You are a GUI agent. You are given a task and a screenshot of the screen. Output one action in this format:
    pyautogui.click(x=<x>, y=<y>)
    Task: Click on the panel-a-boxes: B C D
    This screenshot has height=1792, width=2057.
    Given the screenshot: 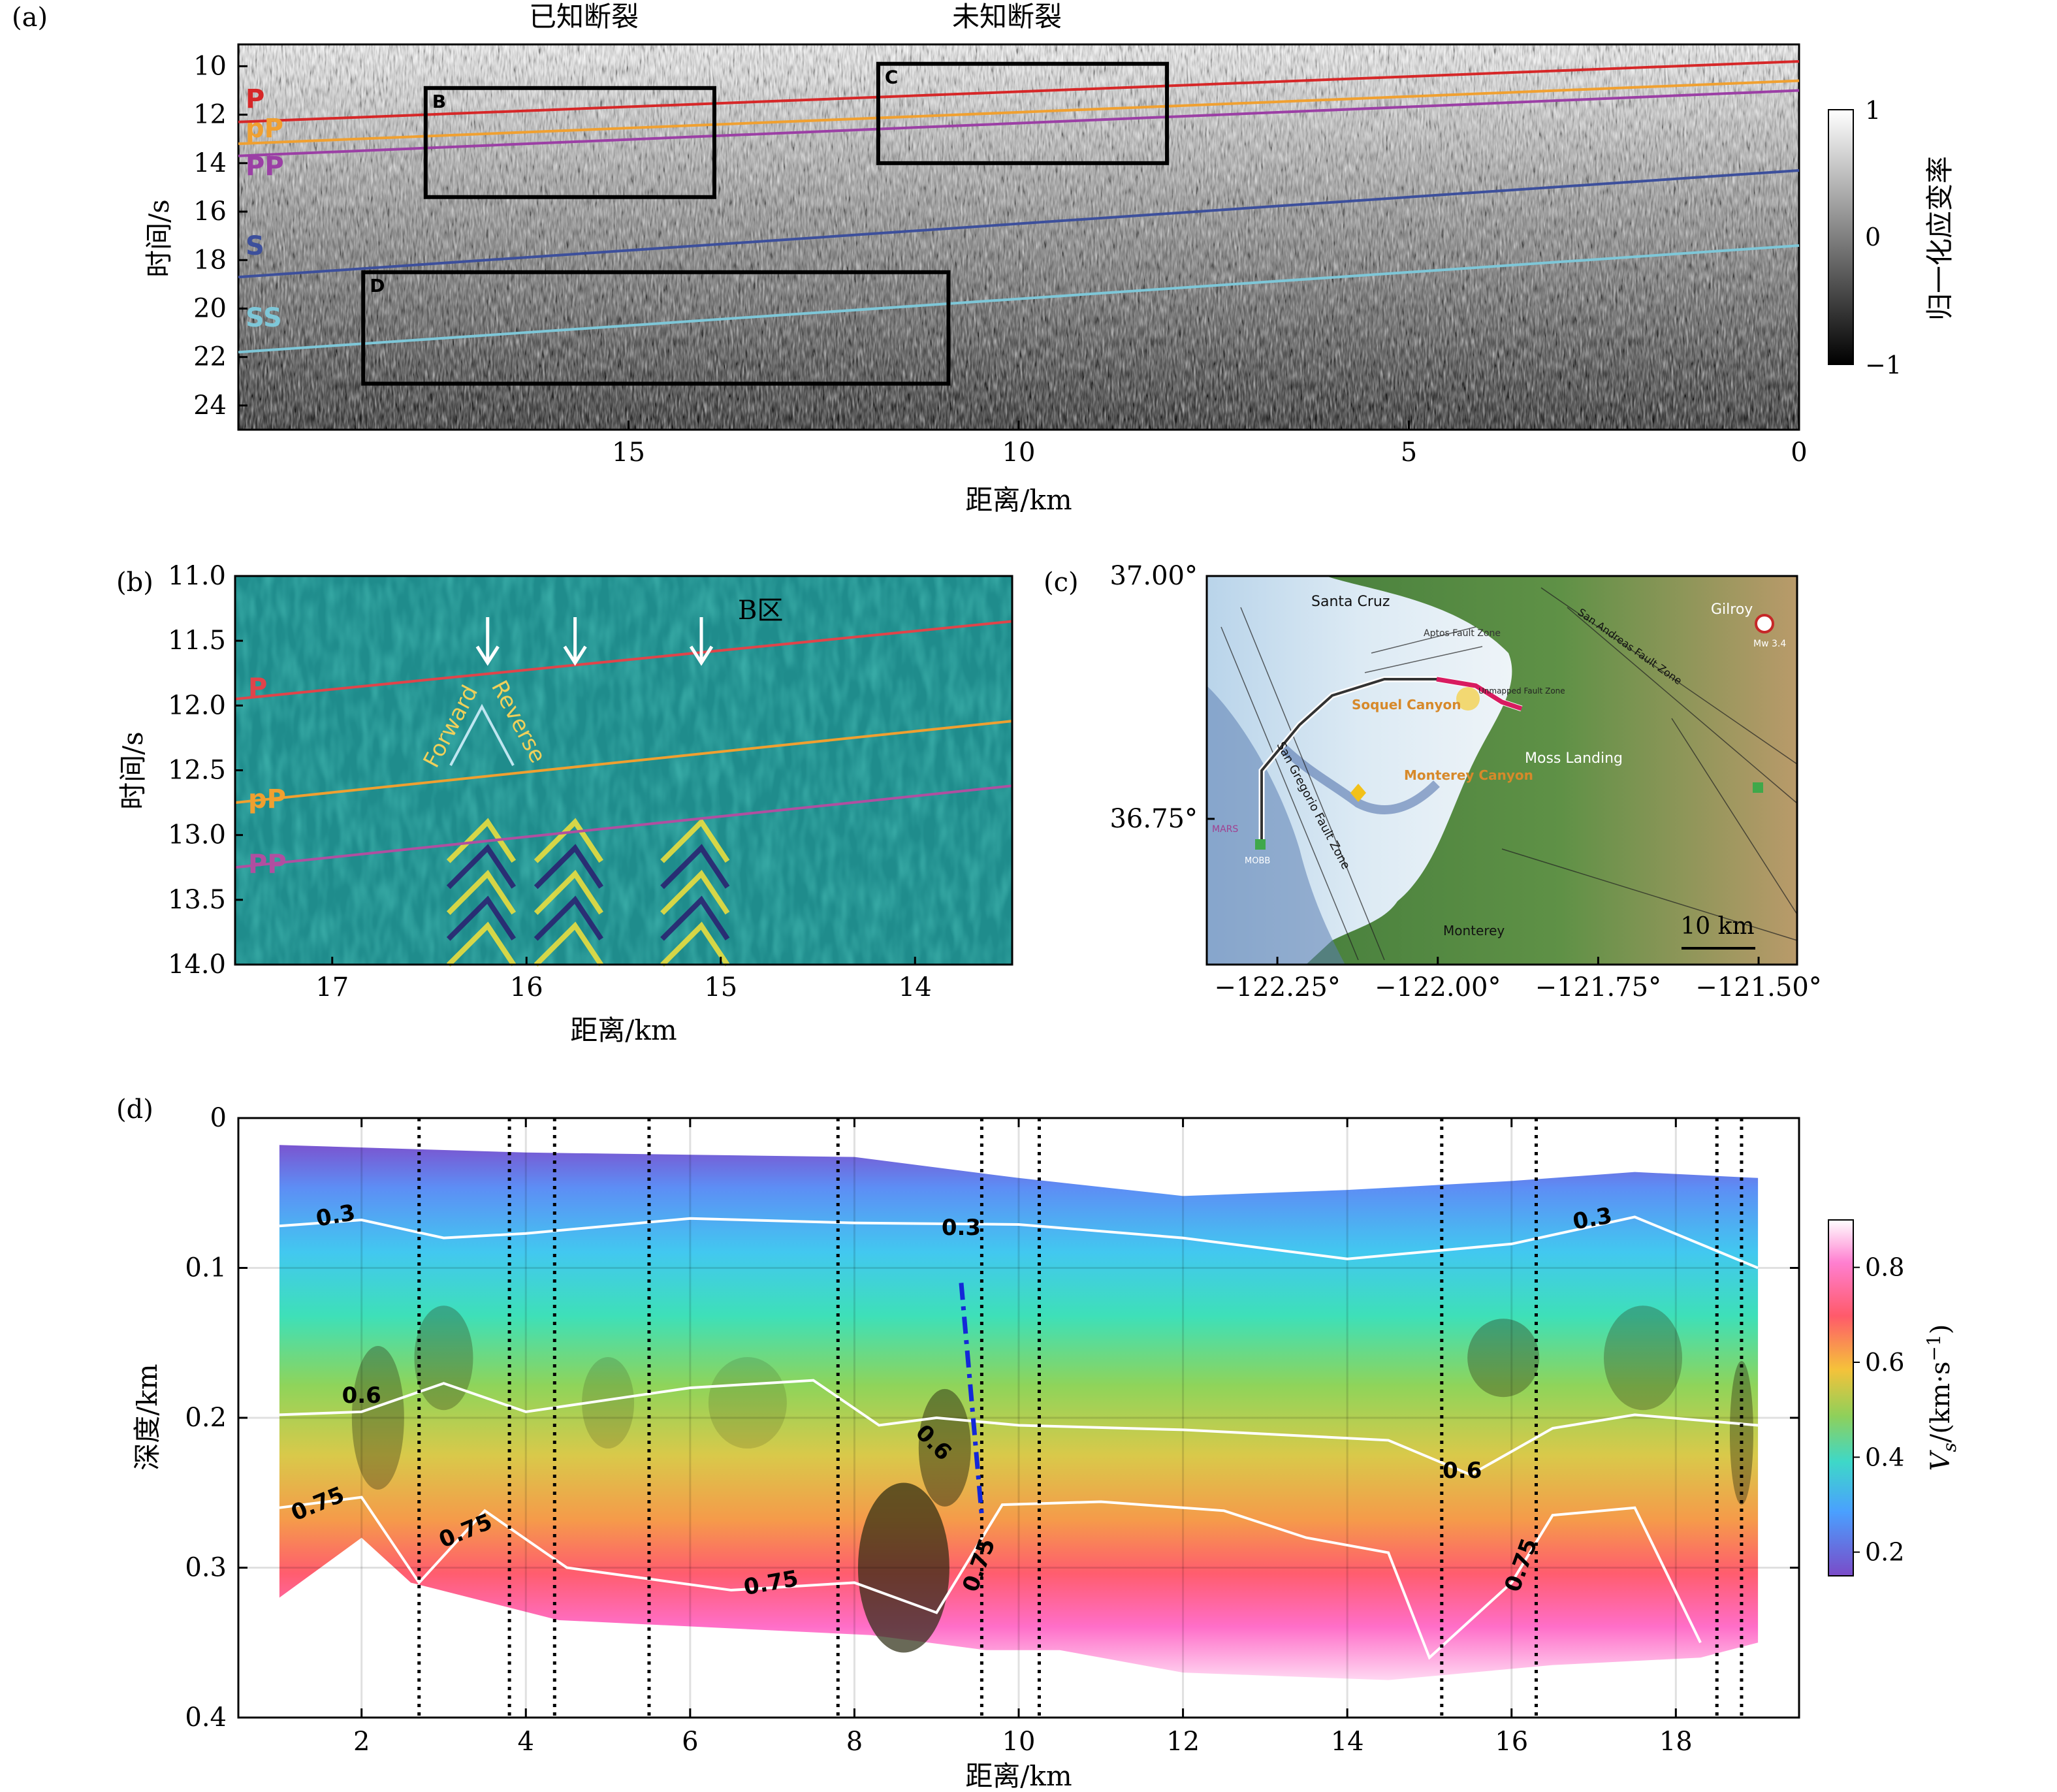 What is the action you would take?
    pyautogui.click(x=765, y=223)
    